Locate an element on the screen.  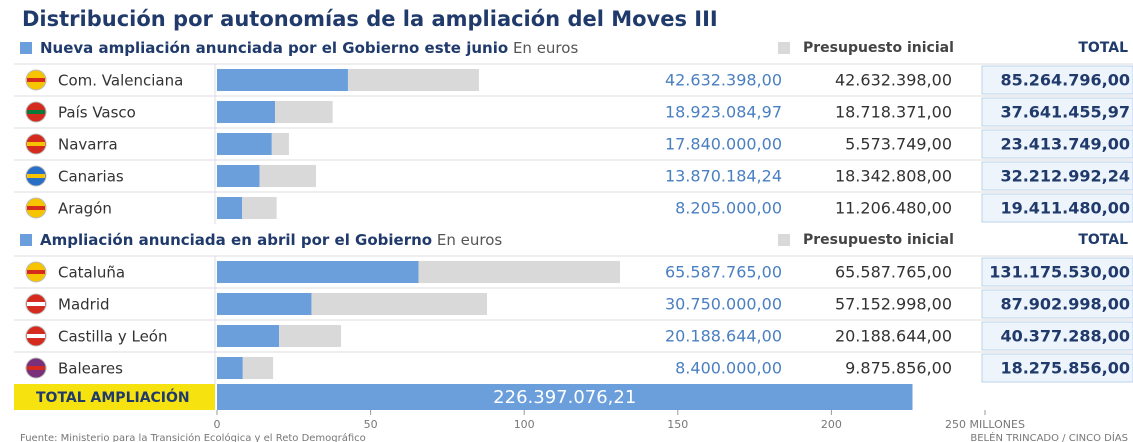
category-label: Com. Valenciana is located at coordinates (120, 81).